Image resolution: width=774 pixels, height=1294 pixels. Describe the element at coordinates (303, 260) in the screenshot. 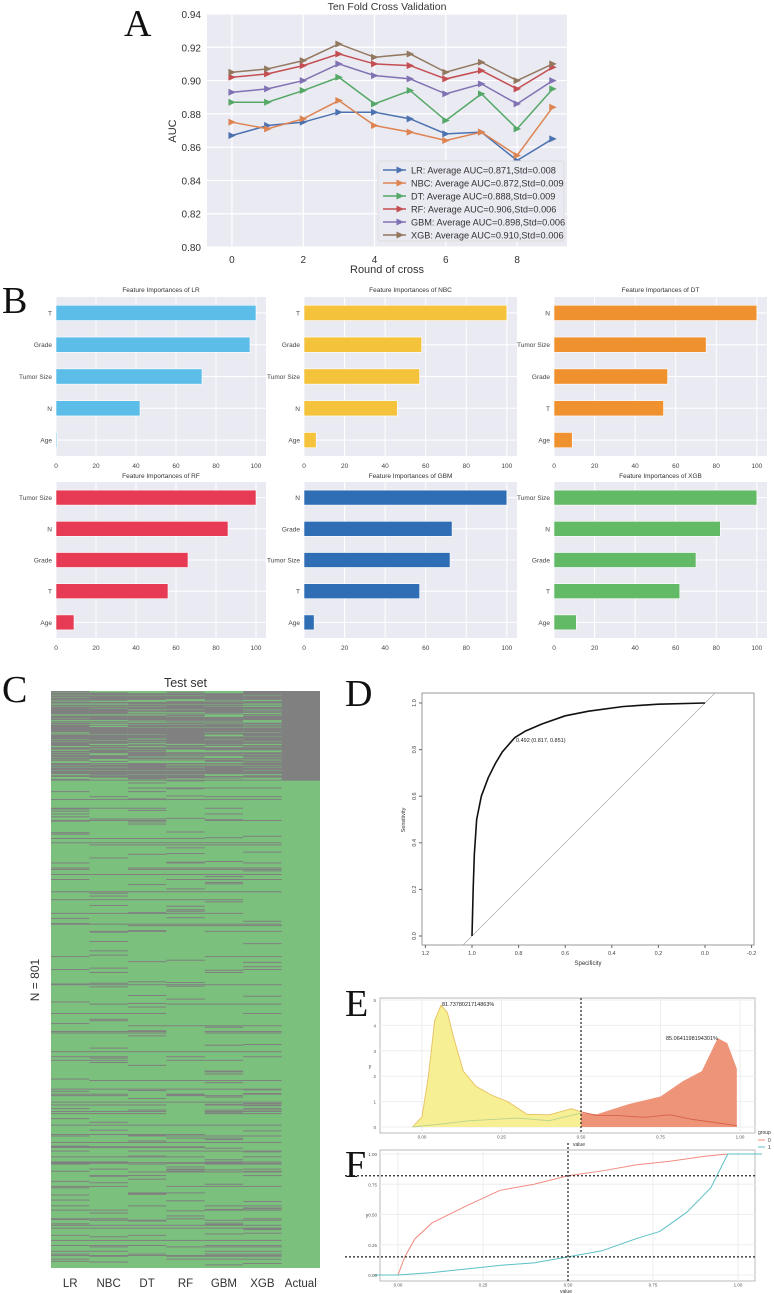

I see `x-tick-label: 2` at that location.